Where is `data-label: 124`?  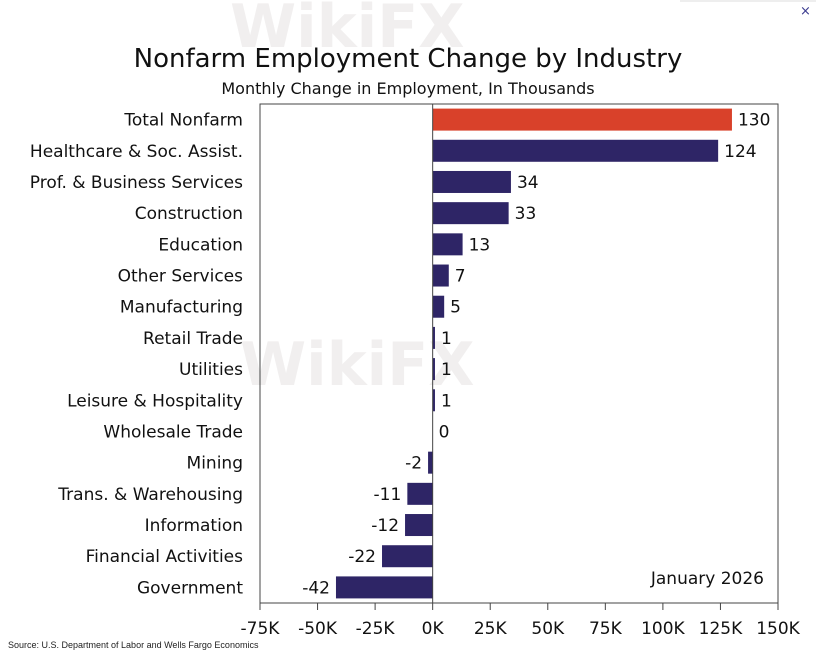
data-label: 124 is located at coordinates (740, 152).